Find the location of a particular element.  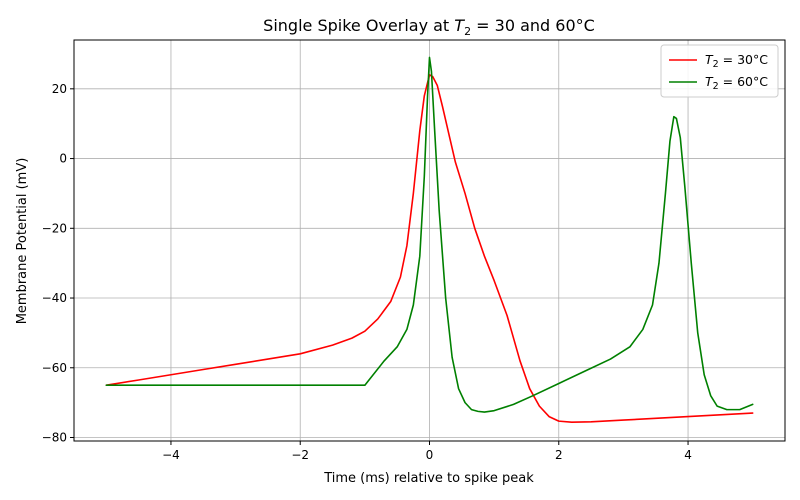

x-tick-label: −2 is located at coordinates (300, 455).